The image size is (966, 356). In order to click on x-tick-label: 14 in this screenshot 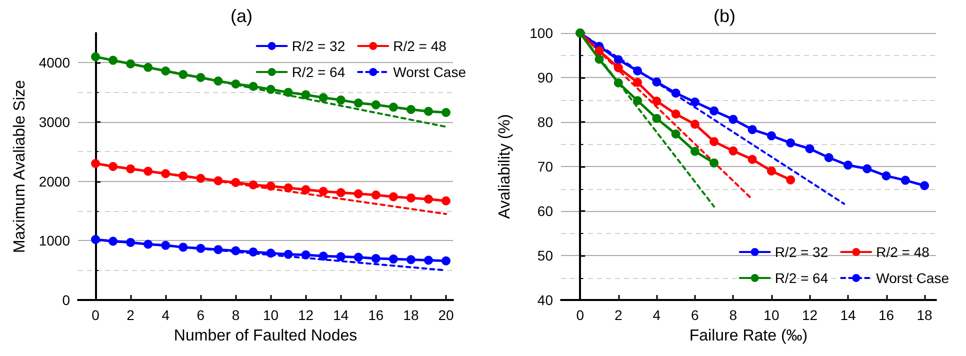, I will do `click(341, 315)`.